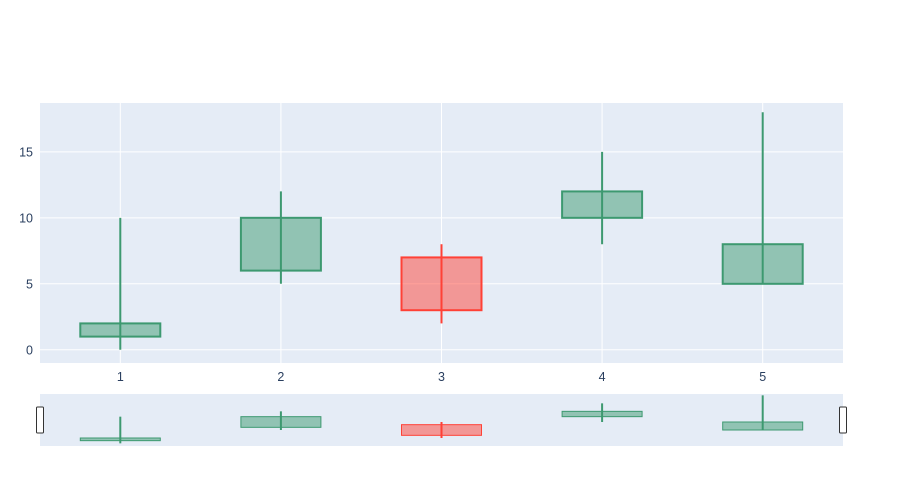 The height and width of the screenshot is (485, 923). I want to click on x-tick-label: 1, so click(120, 377).